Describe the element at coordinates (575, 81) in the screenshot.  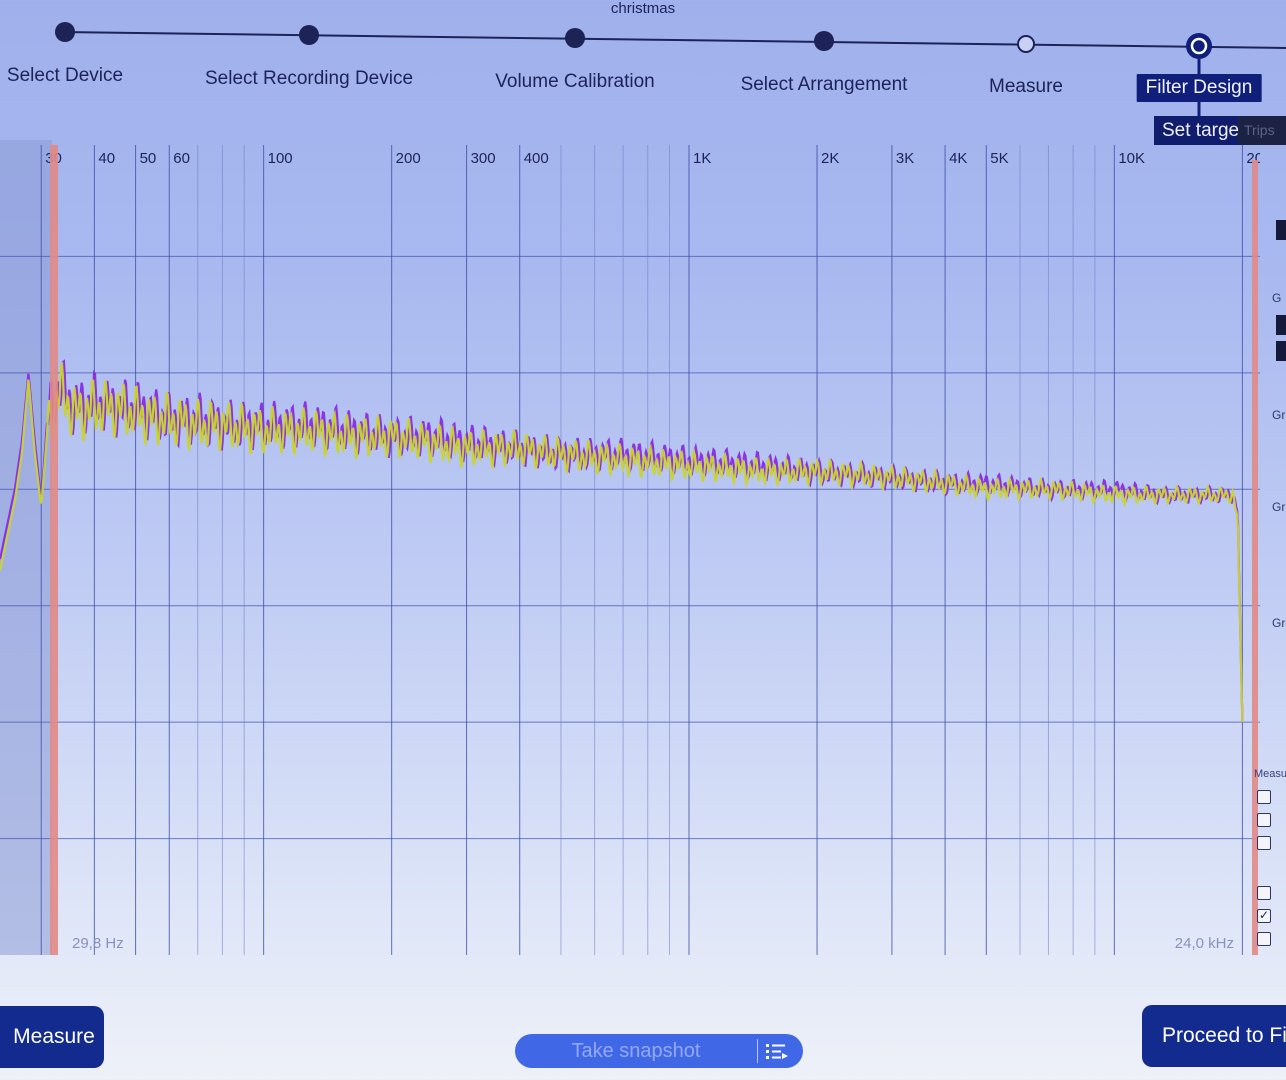
I see `step-volume-calibration: Volume Calibration` at that location.